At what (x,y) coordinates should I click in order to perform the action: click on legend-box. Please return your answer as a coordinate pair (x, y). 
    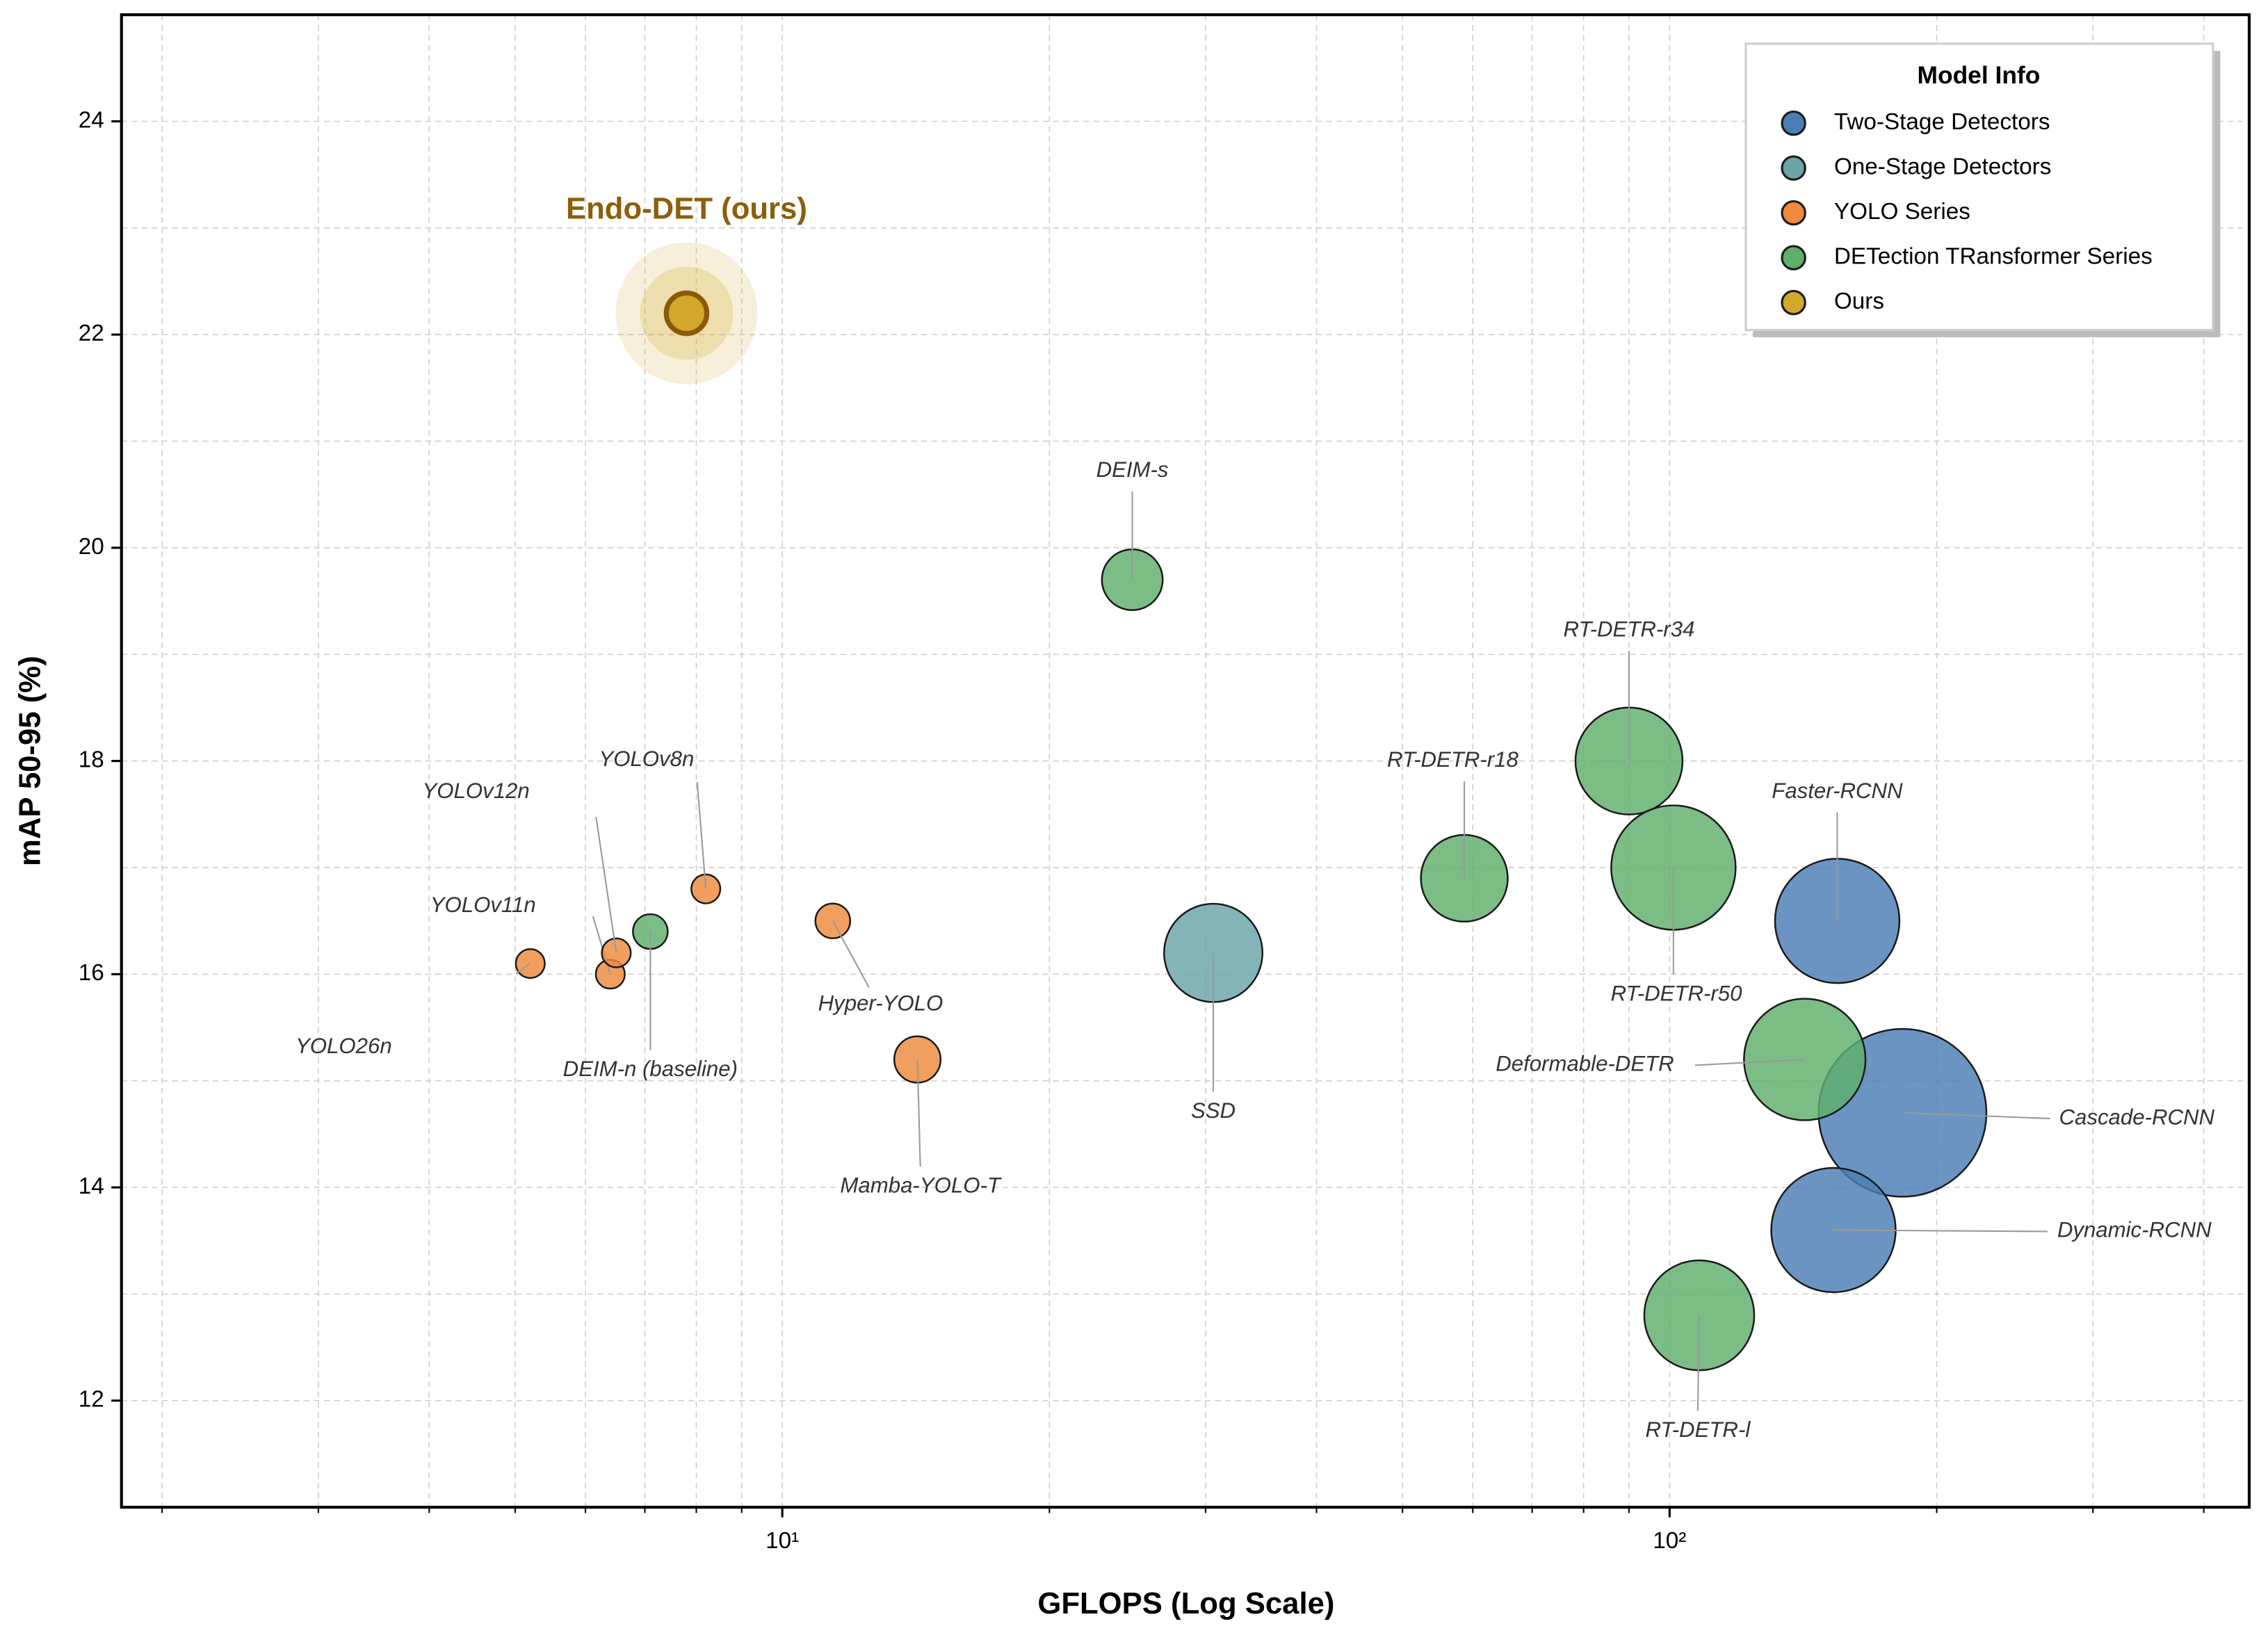
    Looking at the image, I should click on (1979, 187).